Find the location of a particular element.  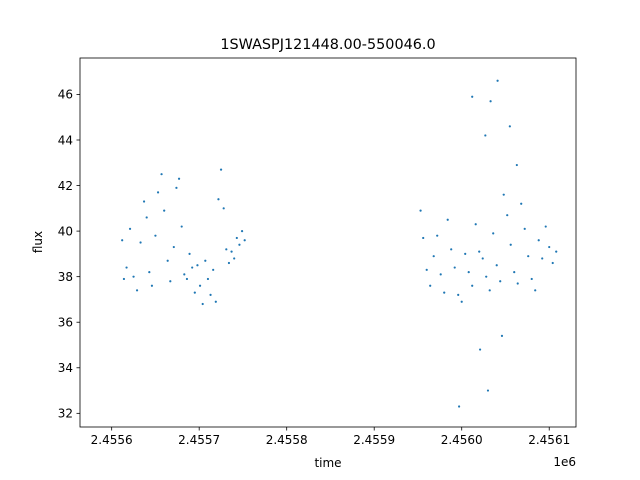

y-tick-label: 38 is located at coordinates (65, 277).